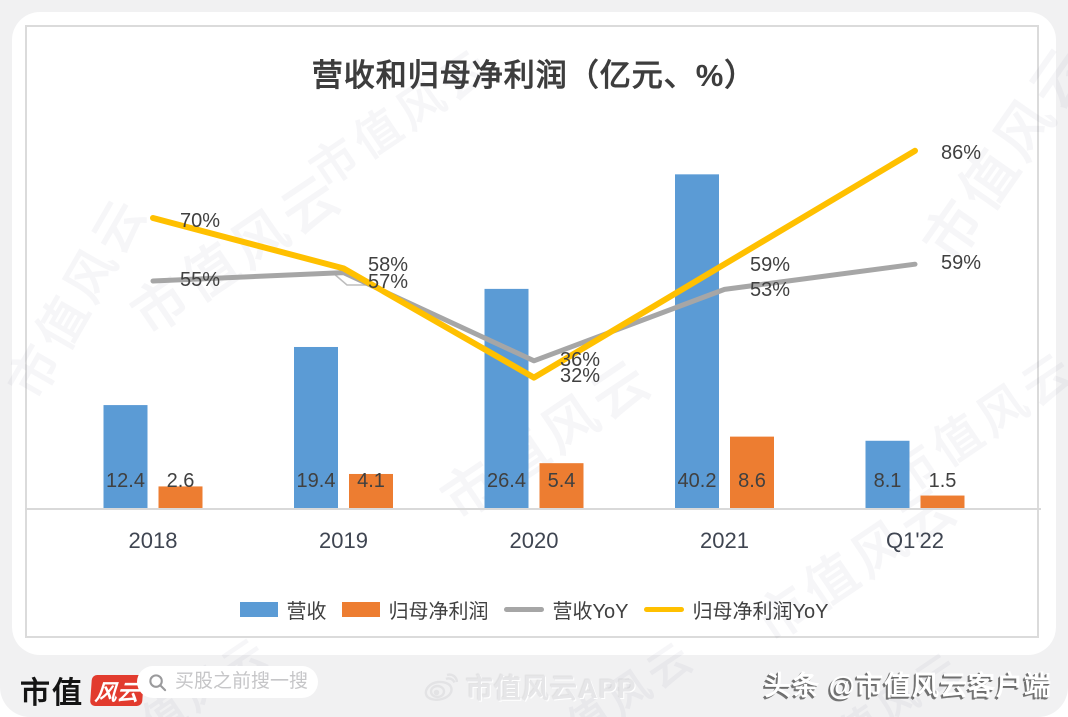 The width and height of the screenshot is (1068, 717). I want to click on legend-label-revenue: 营收, so click(306, 612).